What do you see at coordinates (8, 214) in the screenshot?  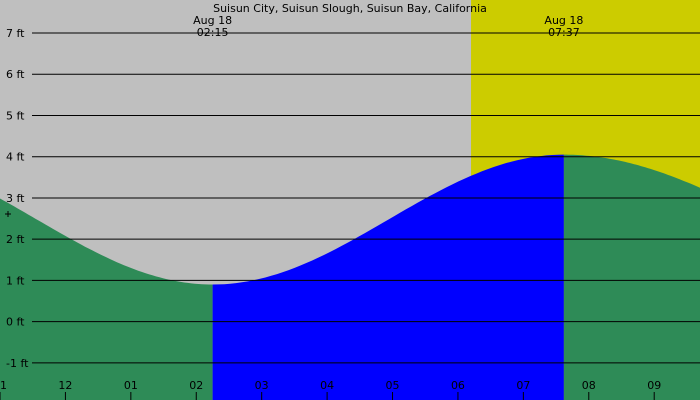 I see `plus-marker` at bounding box center [8, 214].